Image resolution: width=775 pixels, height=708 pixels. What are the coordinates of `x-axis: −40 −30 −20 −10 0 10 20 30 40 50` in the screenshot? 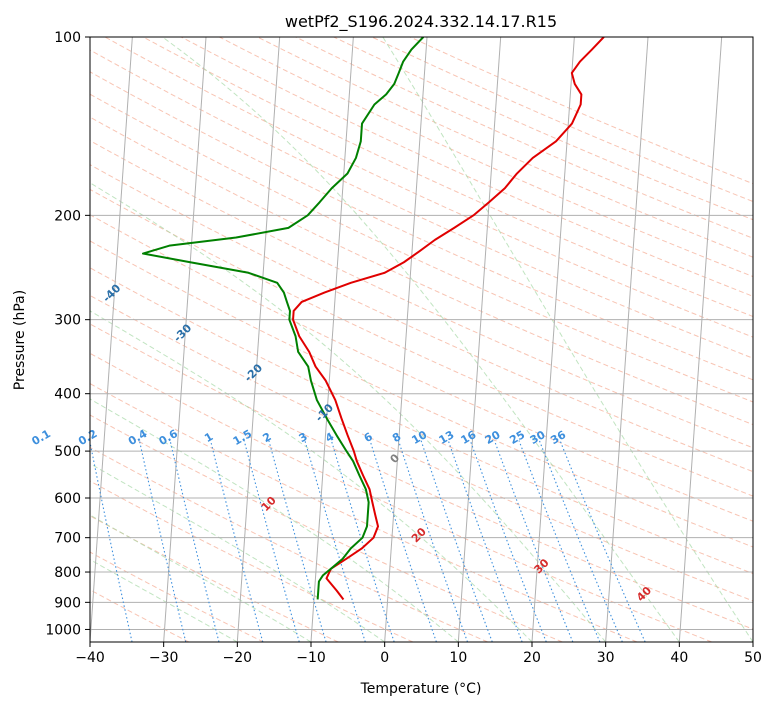 It's located at (418, 654).